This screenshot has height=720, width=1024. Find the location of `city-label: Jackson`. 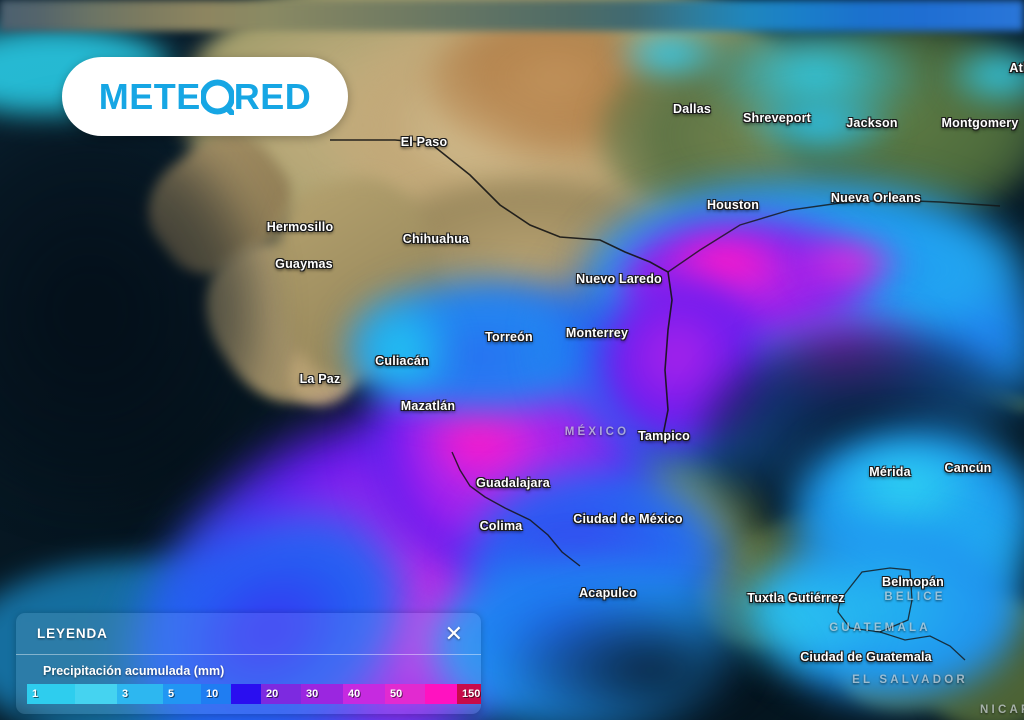

city-label: Jackson is located at coordinates (872, 123).